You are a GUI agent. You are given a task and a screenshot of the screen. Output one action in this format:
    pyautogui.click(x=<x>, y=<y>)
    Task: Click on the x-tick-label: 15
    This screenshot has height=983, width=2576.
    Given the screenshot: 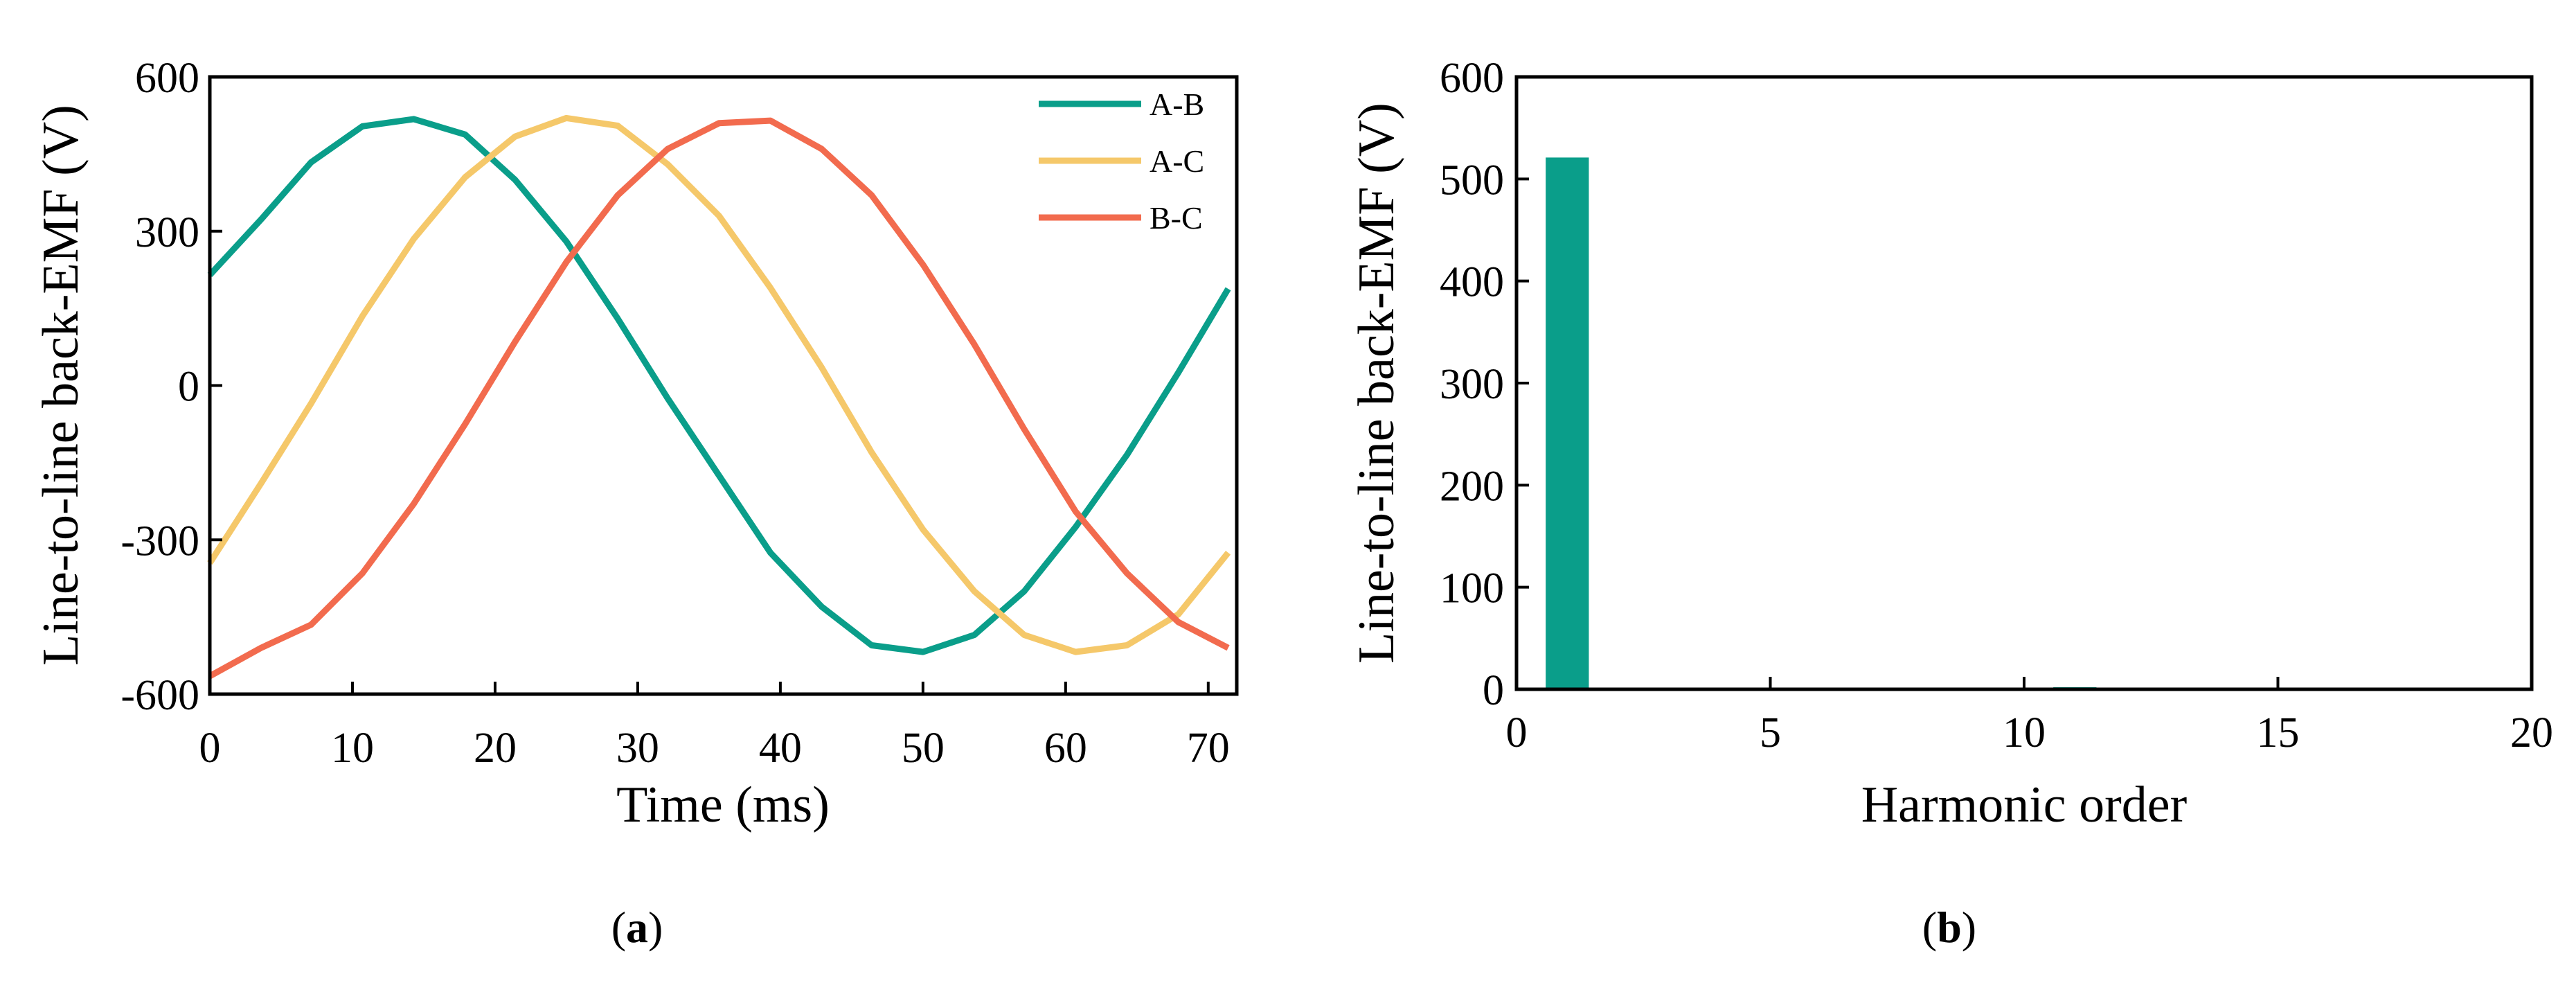 What is the action you would take?
    pyautogui.click(x=2278, y=732)
    